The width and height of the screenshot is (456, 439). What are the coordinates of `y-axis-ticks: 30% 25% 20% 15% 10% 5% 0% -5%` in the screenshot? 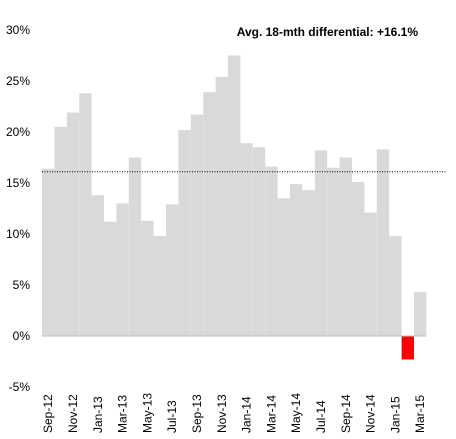 It's located at (18, 208).